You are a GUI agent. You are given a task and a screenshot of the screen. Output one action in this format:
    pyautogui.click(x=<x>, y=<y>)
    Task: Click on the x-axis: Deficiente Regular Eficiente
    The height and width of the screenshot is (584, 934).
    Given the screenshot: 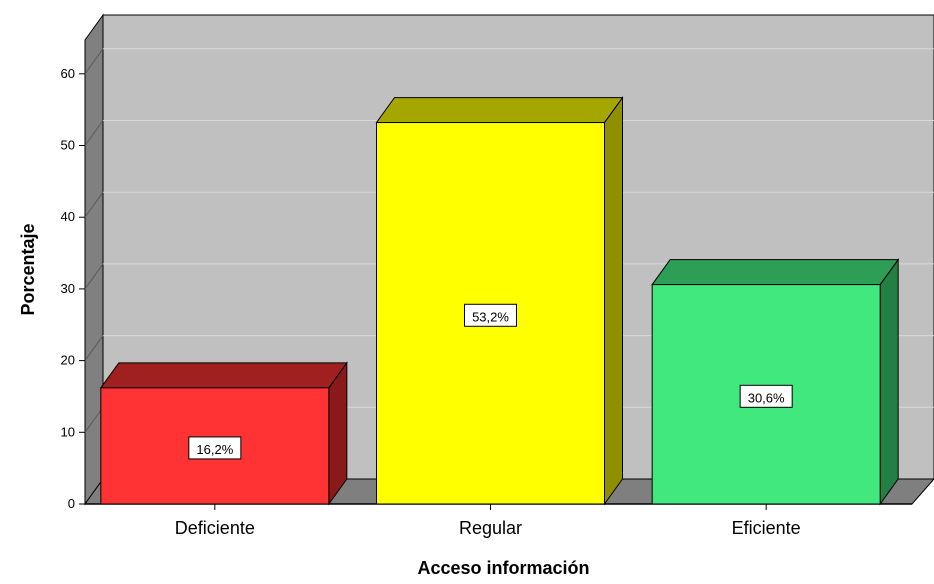 What is the action you would take?
    pyautogui.click(x=488, y=521)
    